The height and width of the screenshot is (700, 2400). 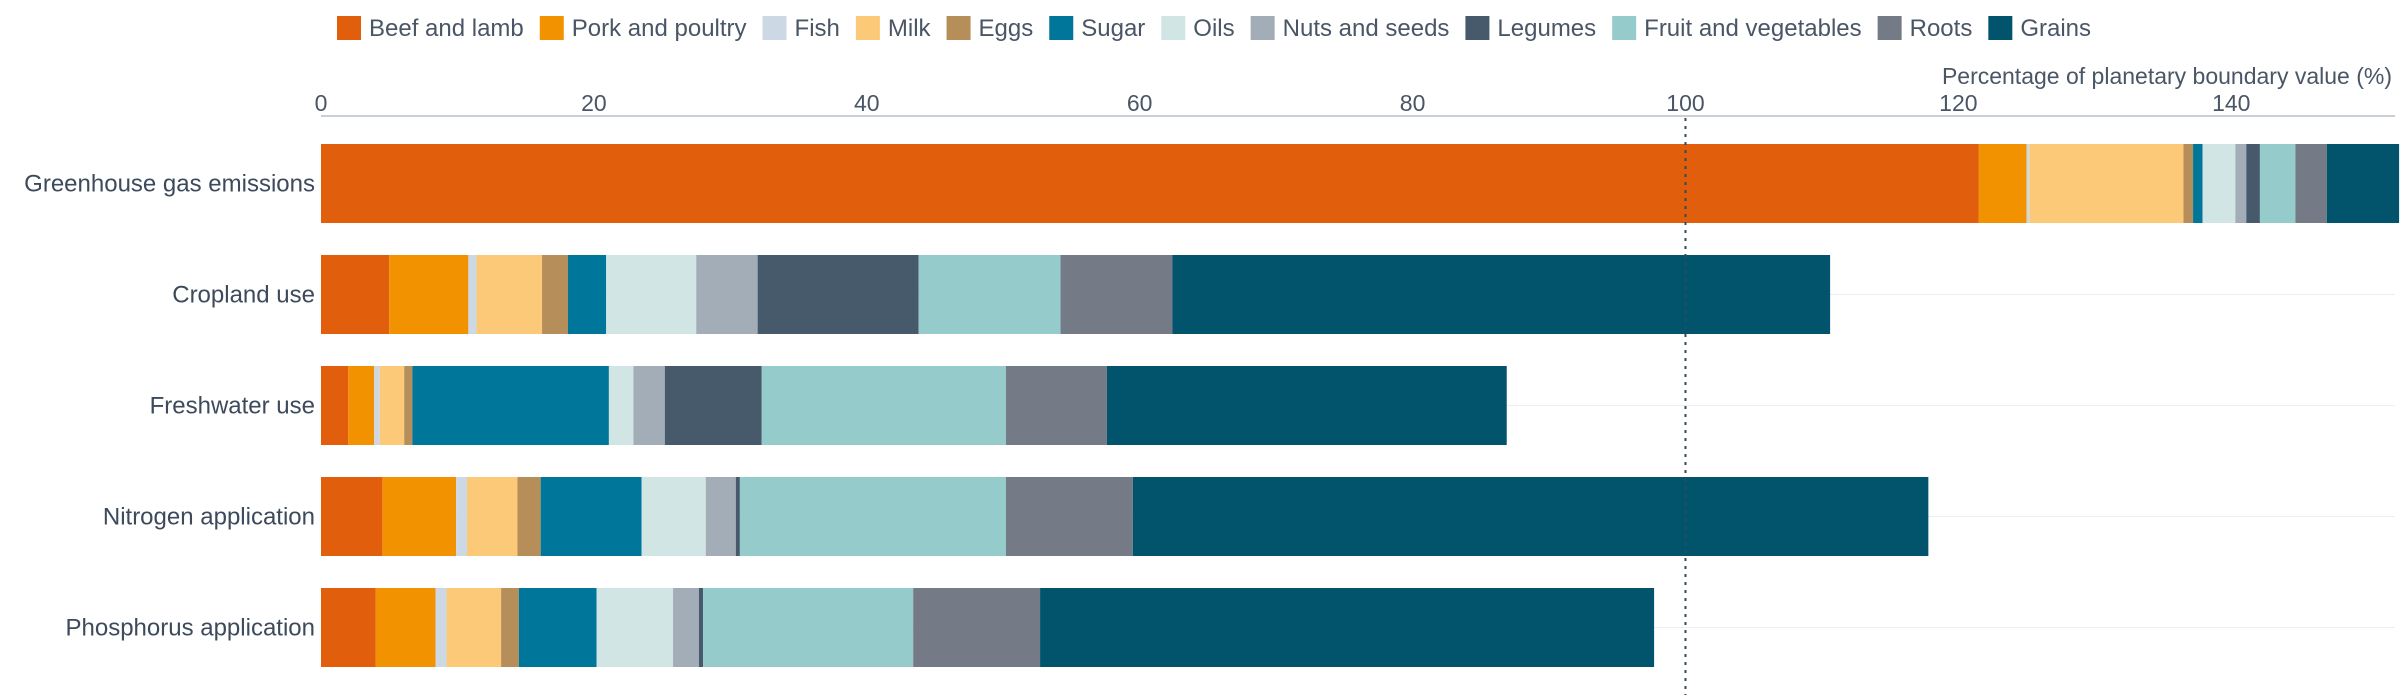 I want to click on bar-segment-legumes-nitrogen-application, so click(x=737, y=516).